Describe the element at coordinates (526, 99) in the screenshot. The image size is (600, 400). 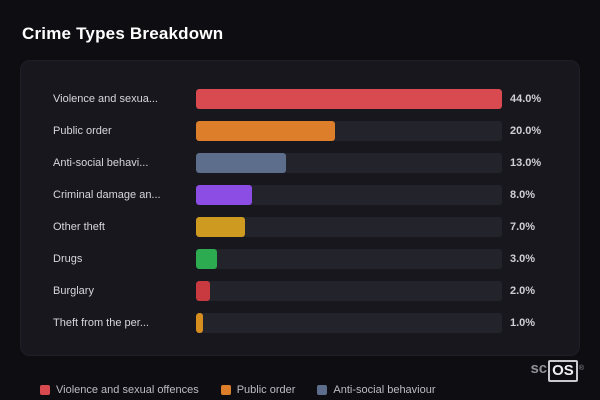
I see `bar-value-label: 44.0%` at that location.